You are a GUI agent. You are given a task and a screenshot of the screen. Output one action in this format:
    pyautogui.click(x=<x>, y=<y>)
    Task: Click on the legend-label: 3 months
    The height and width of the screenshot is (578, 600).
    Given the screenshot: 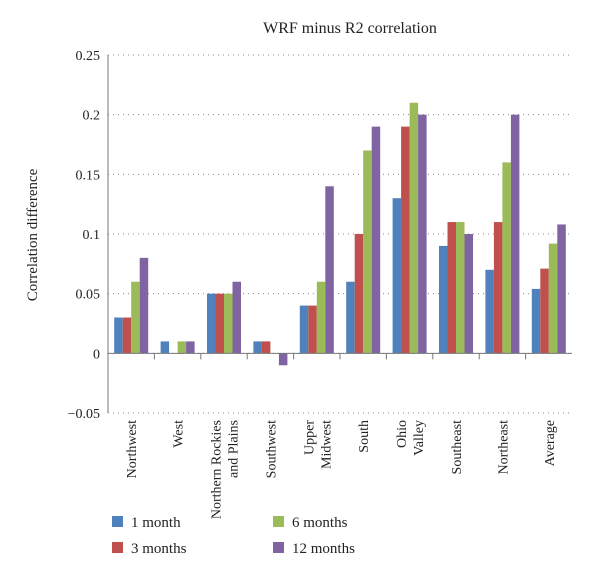 What is the action you would take?
    pyautogui.click(x=159, y=549)
    